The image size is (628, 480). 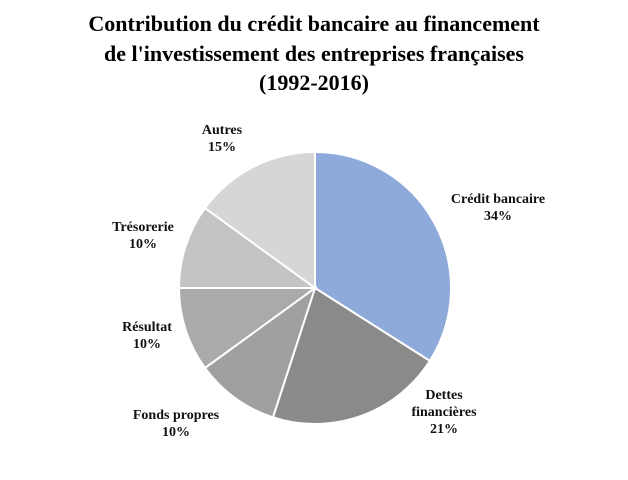 What do you see at coordinates (176, 415) in the screenshot?
I see `slice-name-label: Fonds propres` at bounding box center [176, 415].